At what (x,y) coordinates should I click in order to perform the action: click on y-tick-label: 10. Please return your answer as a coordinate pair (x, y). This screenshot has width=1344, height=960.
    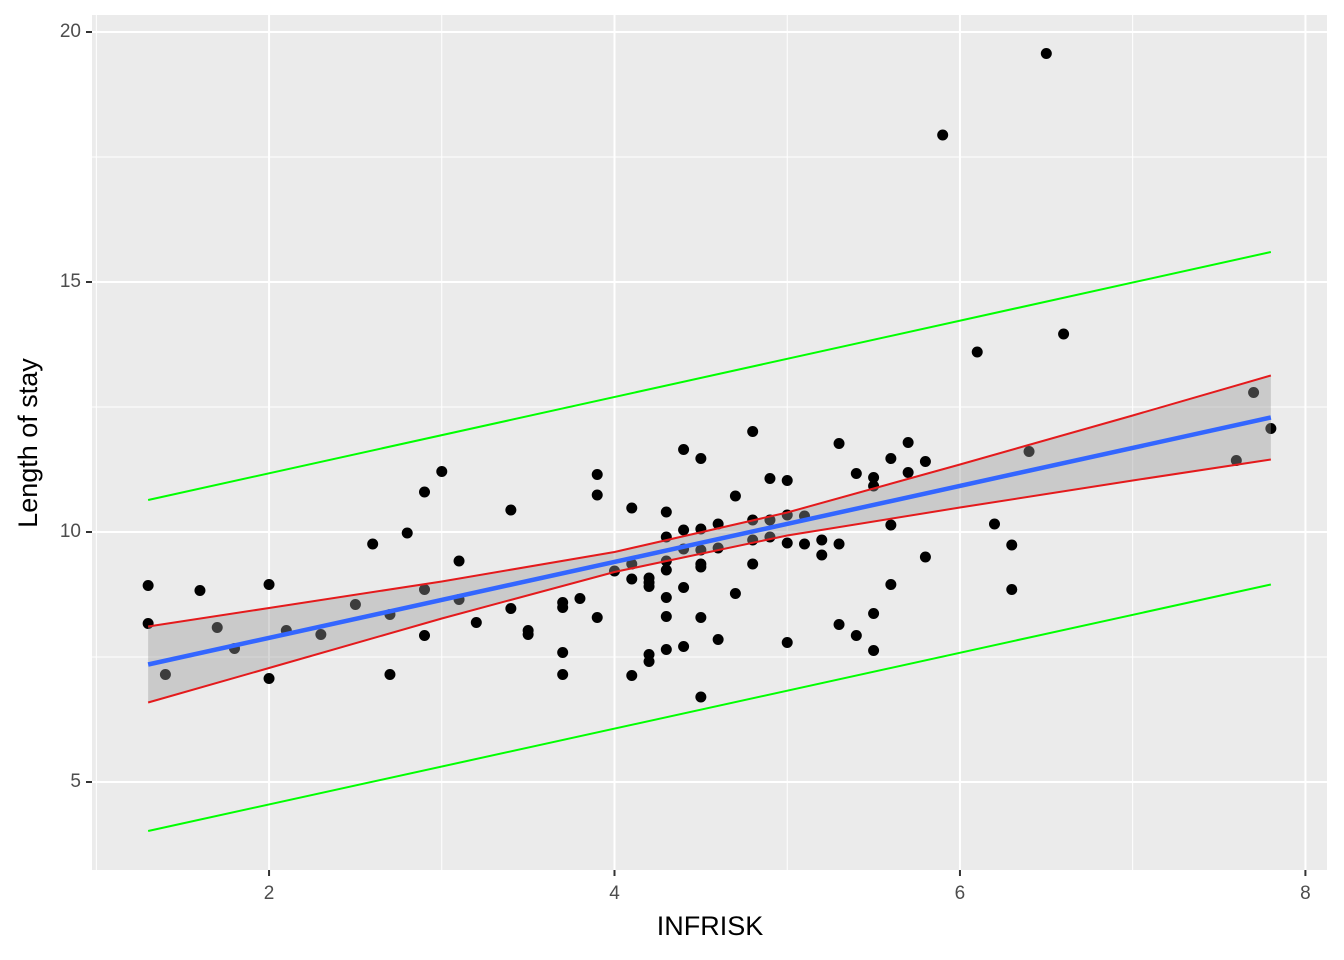
    Looking at the image, I should click on (70, 531).